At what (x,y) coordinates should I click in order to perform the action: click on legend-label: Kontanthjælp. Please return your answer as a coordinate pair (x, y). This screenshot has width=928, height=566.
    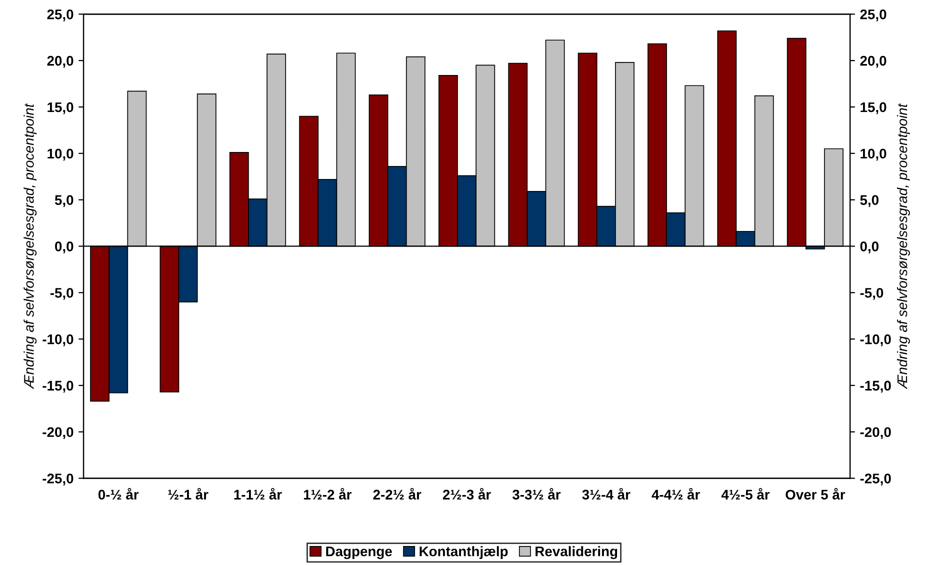
    Looking at the image, I should click on (464, 553).